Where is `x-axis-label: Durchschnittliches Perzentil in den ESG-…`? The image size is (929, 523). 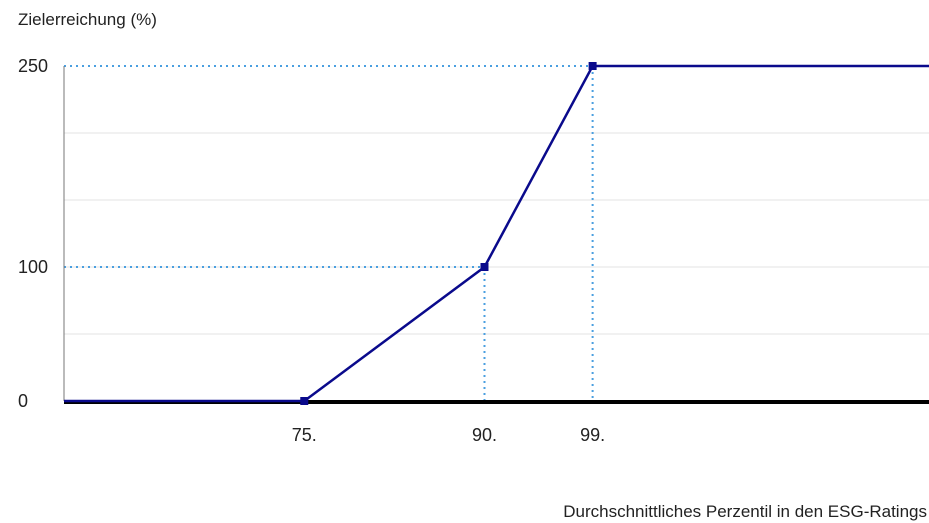
x-axis-label: Durchschnittliches Perzentil in den ESG-… is located at coordinates (745, 511).